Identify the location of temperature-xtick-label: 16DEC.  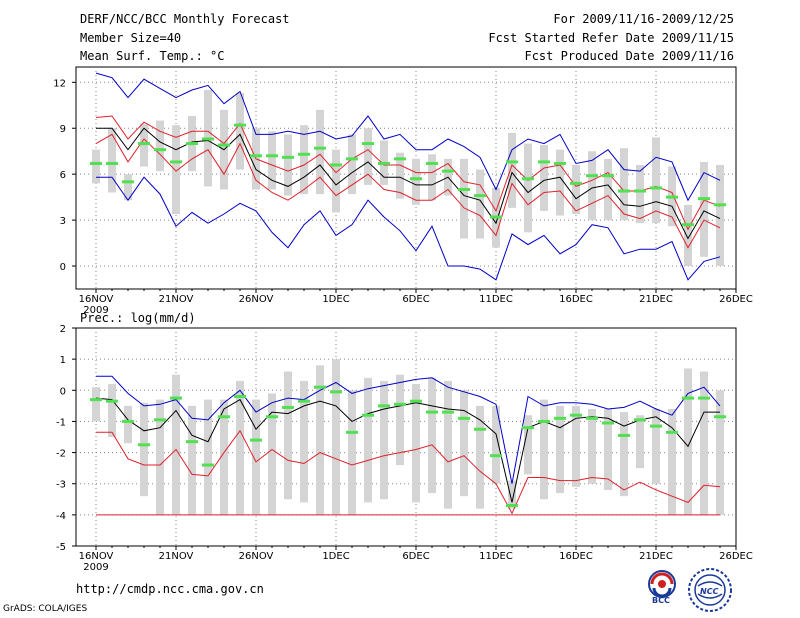
(576, 299).